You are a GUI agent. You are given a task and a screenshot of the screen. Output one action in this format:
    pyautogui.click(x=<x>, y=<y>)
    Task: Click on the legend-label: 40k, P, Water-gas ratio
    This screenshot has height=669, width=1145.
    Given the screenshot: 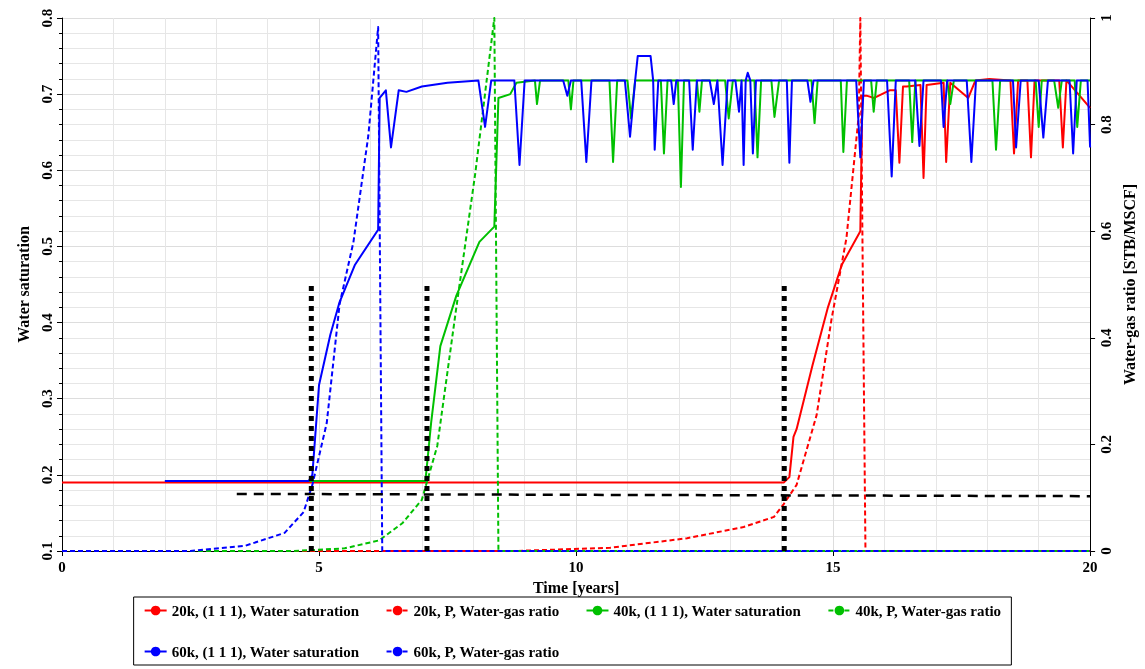 What is the action you would take?
    pyautogui.click(x=928, y=610)
    